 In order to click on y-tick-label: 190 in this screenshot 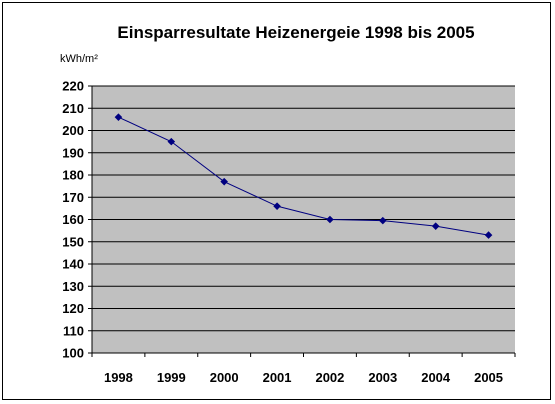, I will do `click(73, 152)`.